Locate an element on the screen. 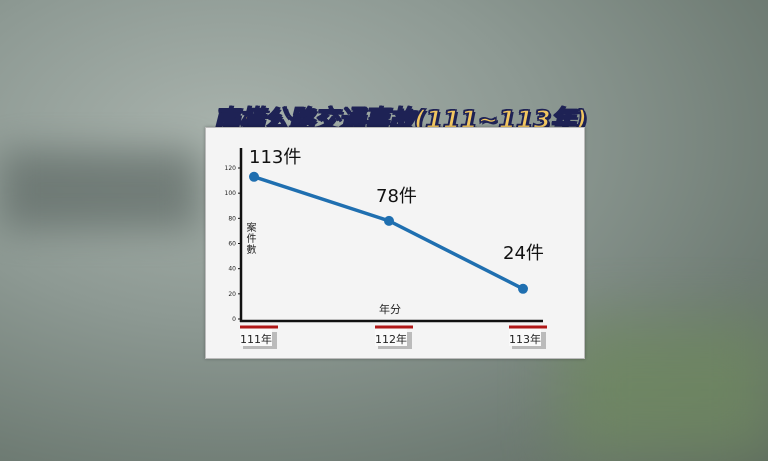  x-tick-label: 113年 is located at coordinates (525, 339).